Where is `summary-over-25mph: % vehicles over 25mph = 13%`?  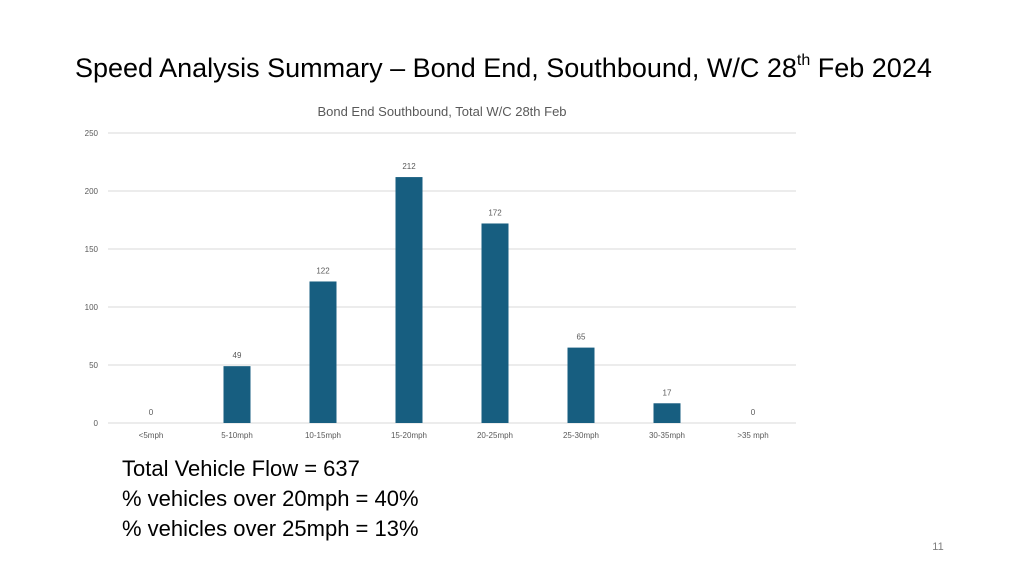
summary-over-25mph: % vehicles over 25mph = 13% is located at coordinates (270, 528).